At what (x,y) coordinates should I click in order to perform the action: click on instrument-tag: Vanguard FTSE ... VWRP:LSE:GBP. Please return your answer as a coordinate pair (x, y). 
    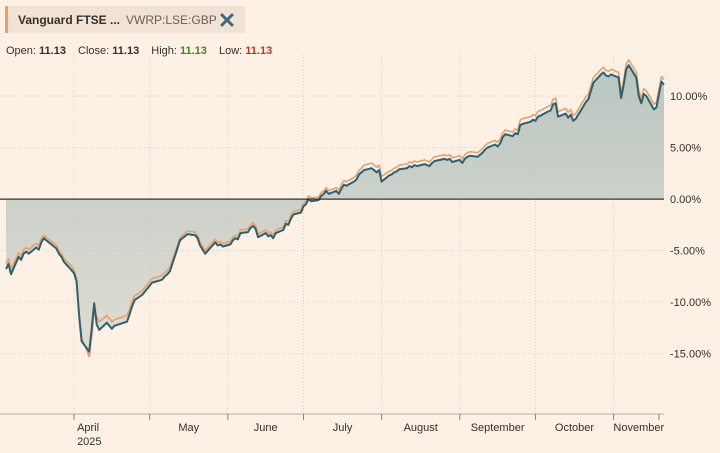
    Looking at the image, I should click on (125, 19).